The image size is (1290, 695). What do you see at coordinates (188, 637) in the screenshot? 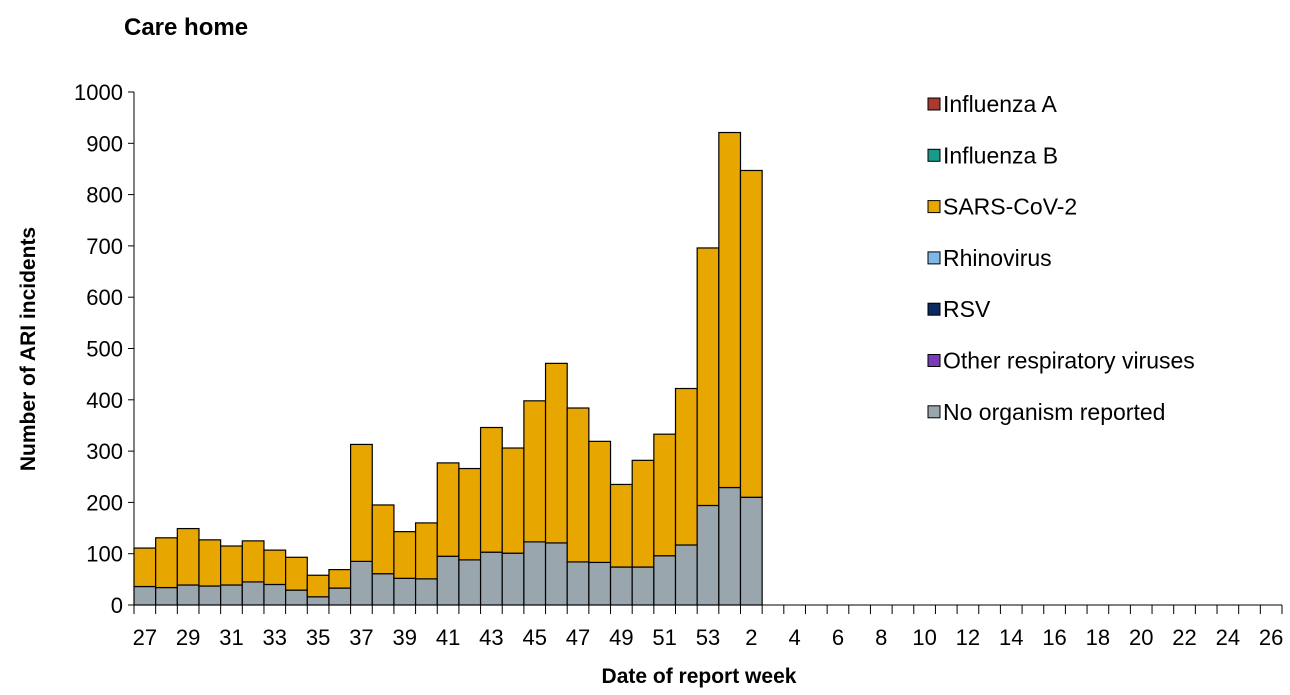
I see `x-tick-label: 29` at bounding box center [188, 637].